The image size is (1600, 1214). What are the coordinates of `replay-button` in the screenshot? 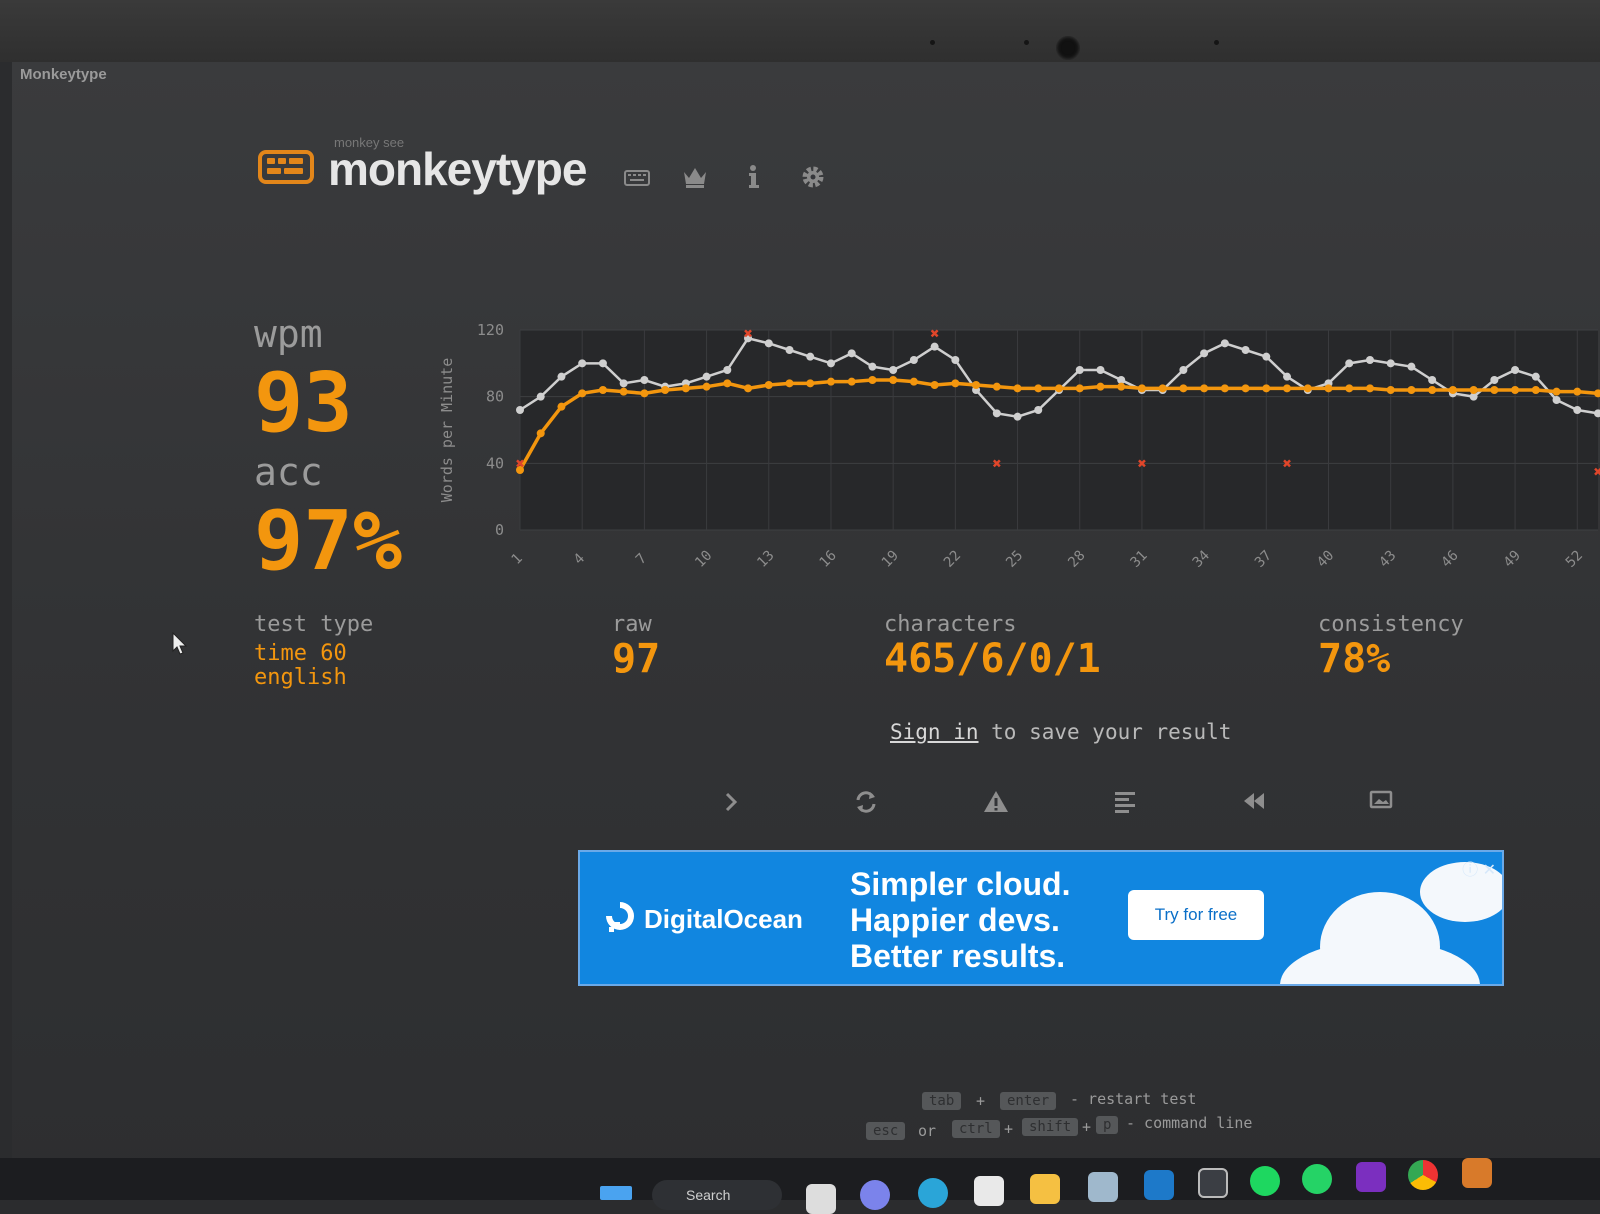 It's located at (1255, 803).